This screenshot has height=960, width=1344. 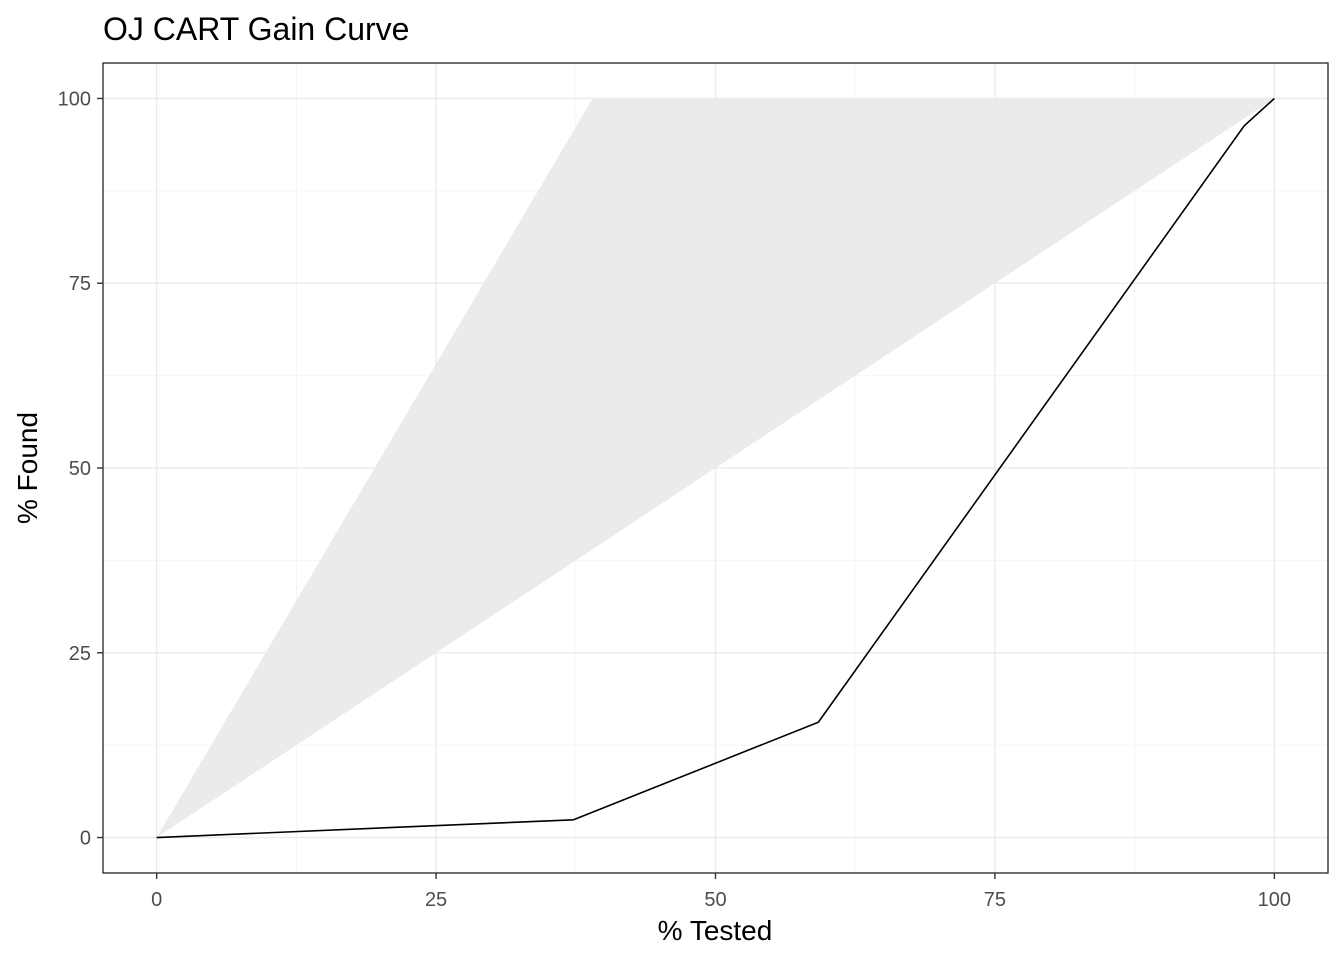 I want to click on chart-title: OJ CART Gain Curve, so click(x=256, y=29).